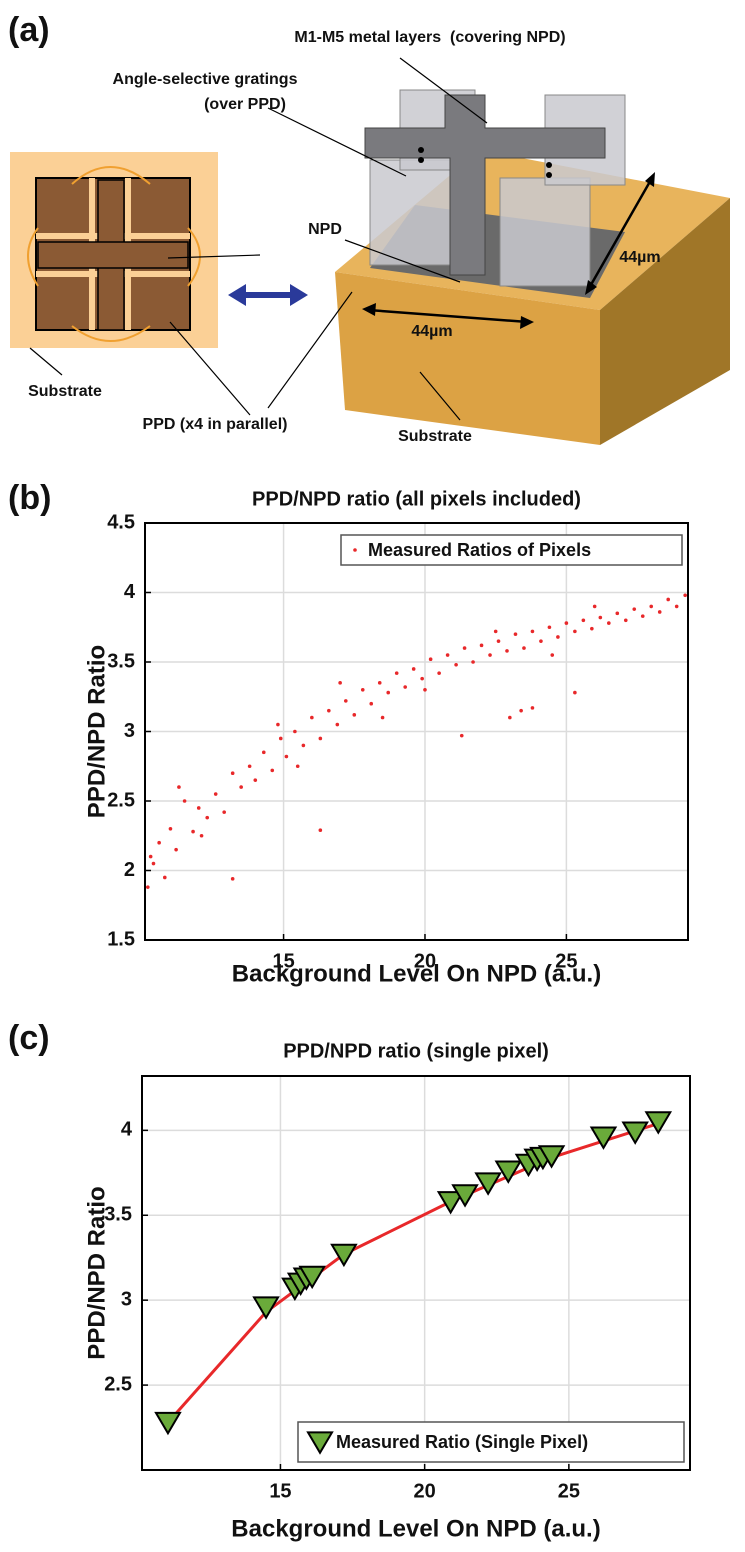 This screenshot has height=1552, width=745. What do you see at coordinates (416, 1051) in the screenshot?
I see `chart-title: PPD/NPD ratio (single pixel)` at bounding box center [416, 1051].